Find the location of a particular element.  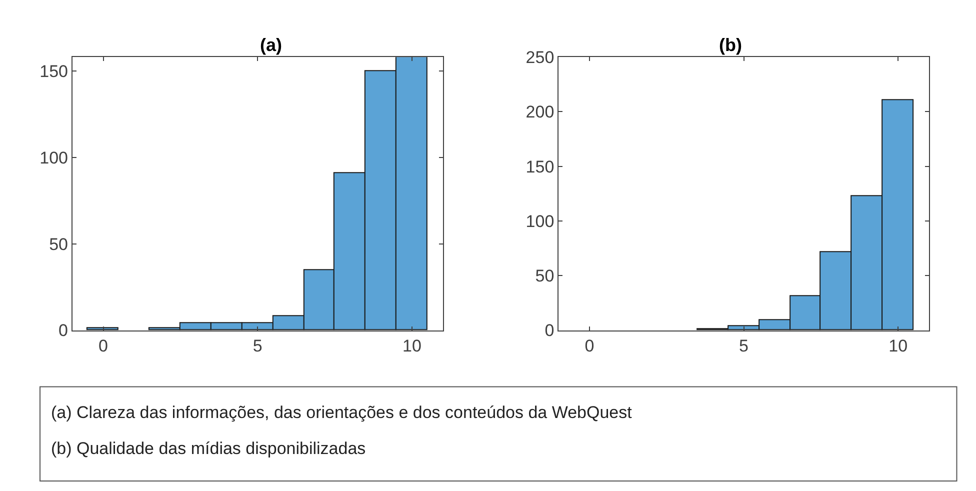

chart-title: (a) is located at coordinates (271, 45).